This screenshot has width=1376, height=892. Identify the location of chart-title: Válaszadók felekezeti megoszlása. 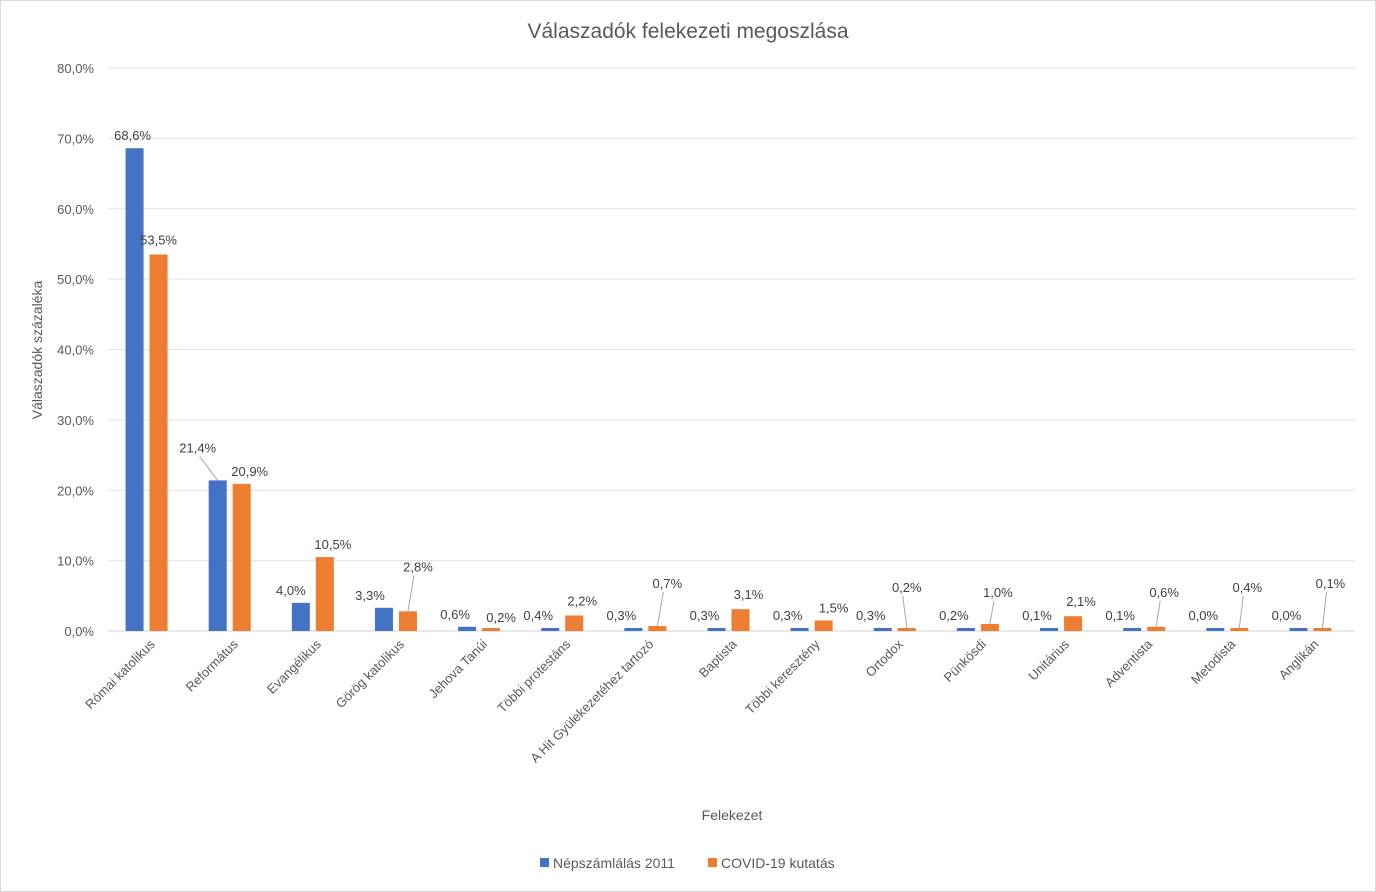
(687, 31).